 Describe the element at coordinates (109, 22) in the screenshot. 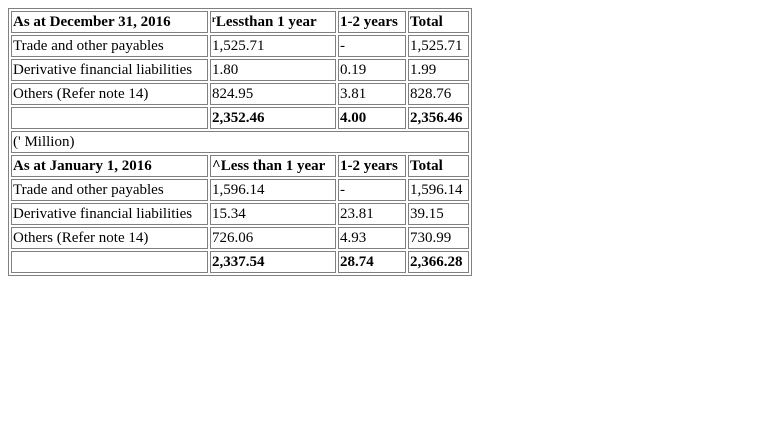

I see `section1-header-date: As at December 31, 2016` at that location.